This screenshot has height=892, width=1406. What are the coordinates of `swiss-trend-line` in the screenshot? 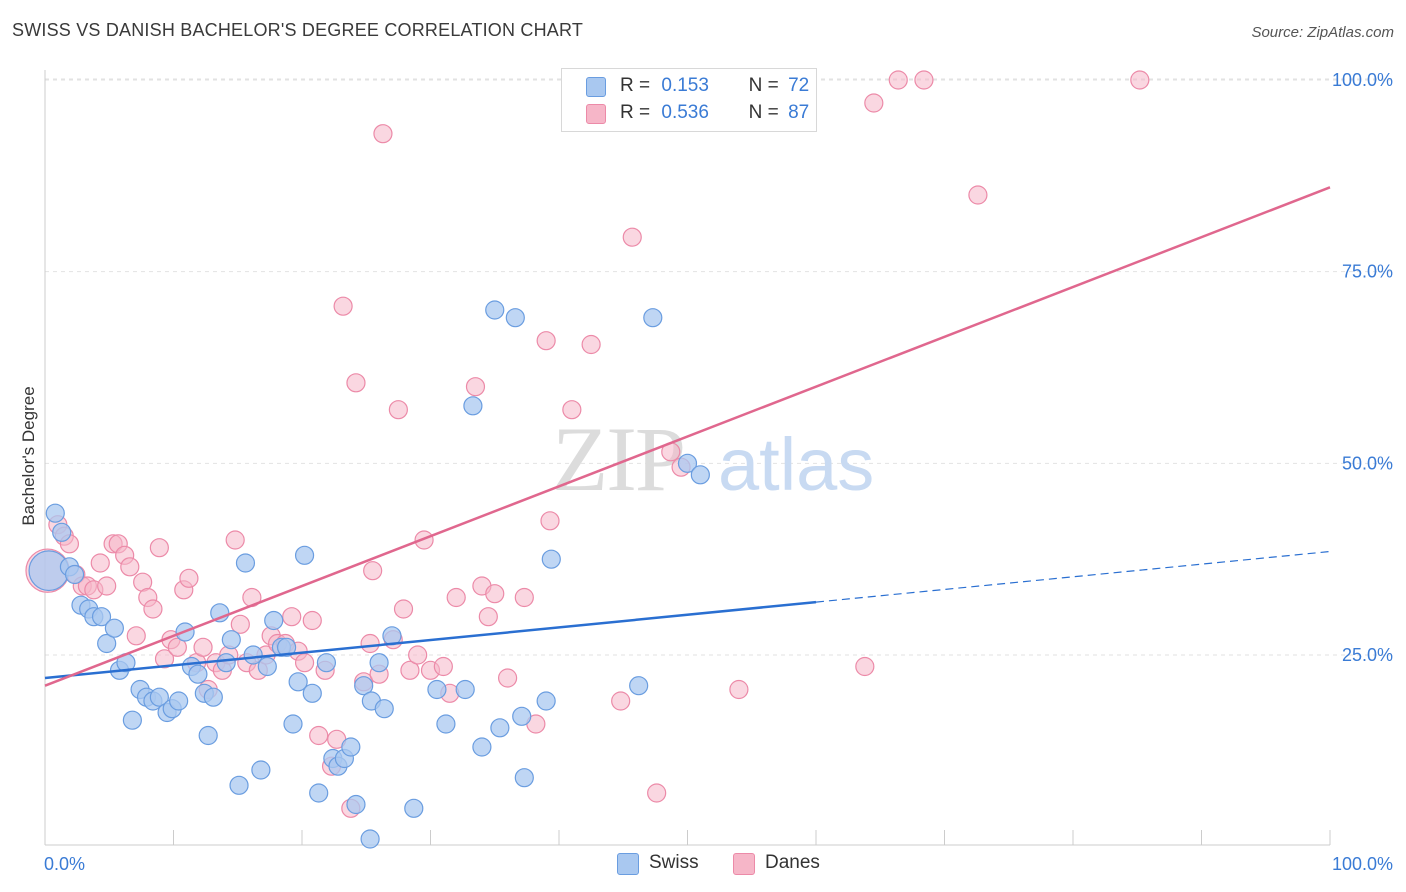 It's located at (430, 640).